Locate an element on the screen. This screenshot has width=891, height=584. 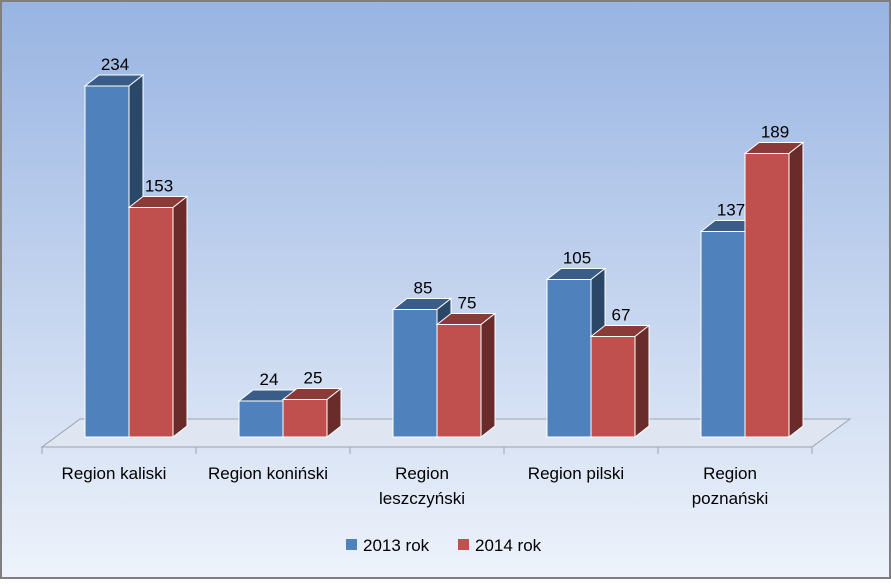
legend-label: 2014 rok is located at coordinates (508, 545).